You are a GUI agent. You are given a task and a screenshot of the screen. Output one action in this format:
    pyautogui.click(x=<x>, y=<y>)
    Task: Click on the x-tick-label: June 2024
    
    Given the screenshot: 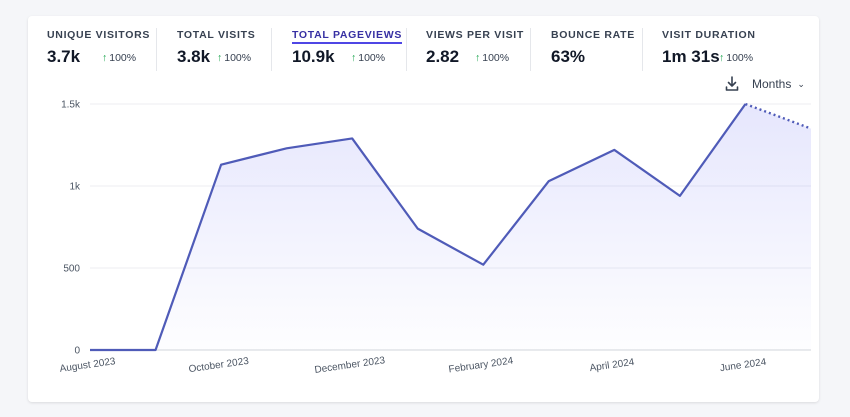 What is the action you would take?
    pyautogui.click(x=743, y=365)
    